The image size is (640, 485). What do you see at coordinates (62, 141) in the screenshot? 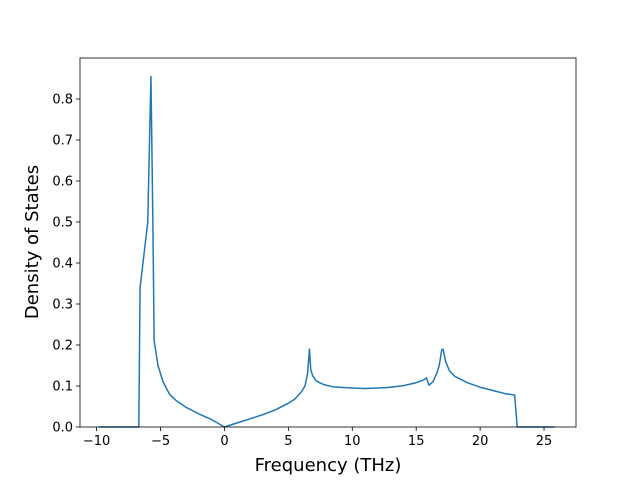
I see `y-tick-label: 0.7` at bounding box center [62, 141].